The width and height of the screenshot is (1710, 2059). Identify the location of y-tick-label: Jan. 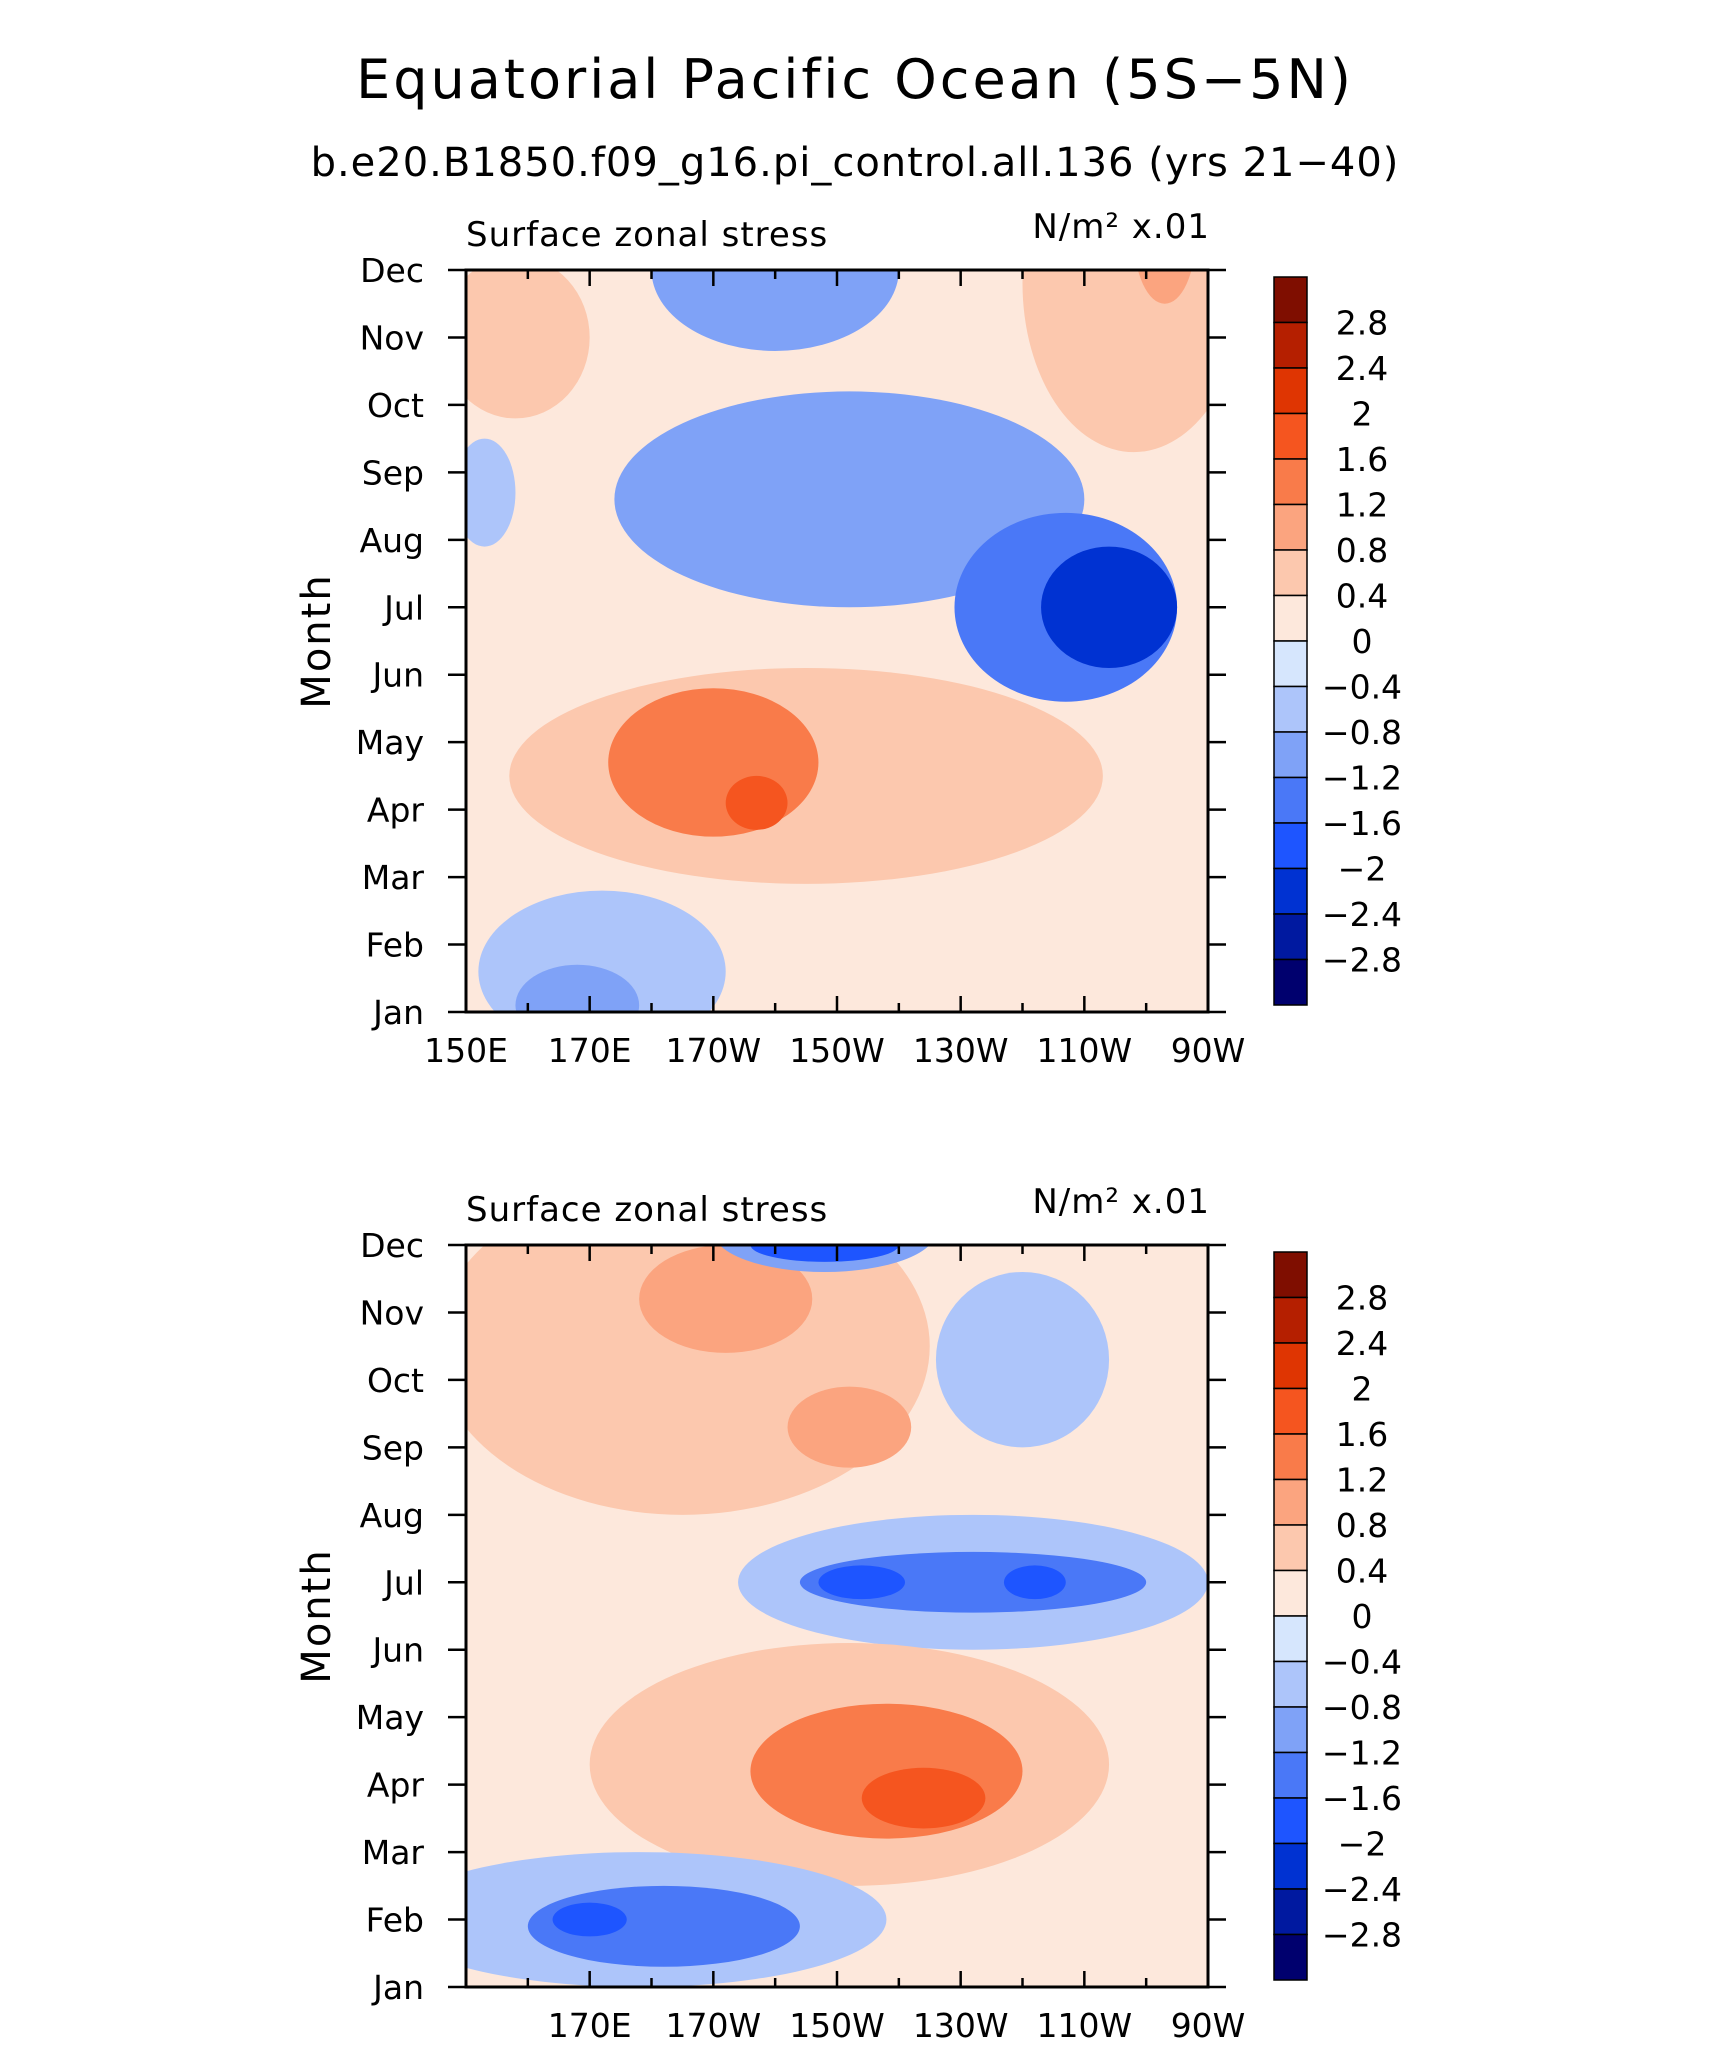
(397, 1012).